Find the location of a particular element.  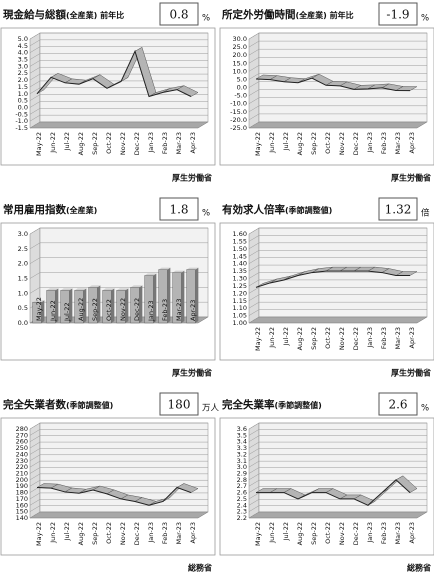

y-tick-label: 0.5 is located at coordinates (23, 101).